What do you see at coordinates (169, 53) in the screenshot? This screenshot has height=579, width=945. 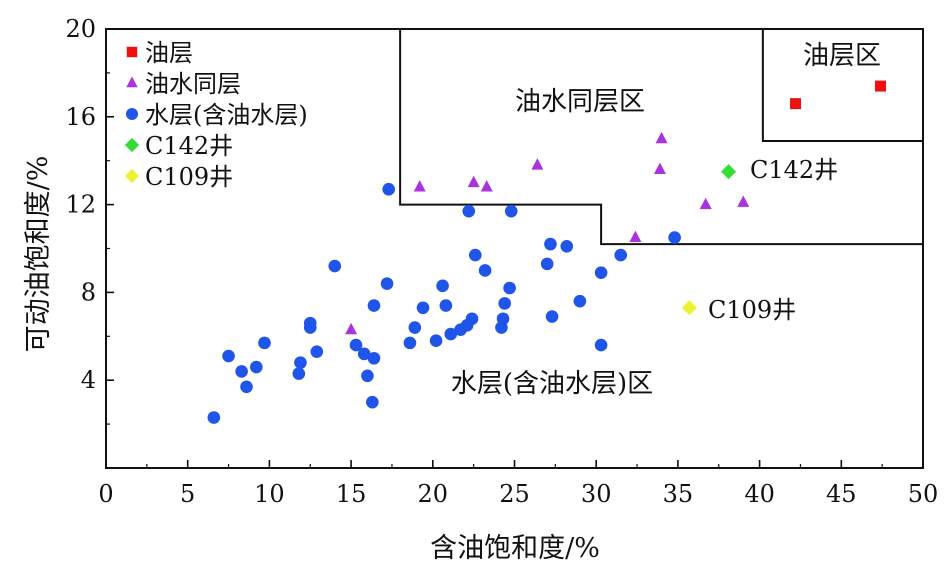 I see `legend-label: 油层` at bounding box center [169, 53].